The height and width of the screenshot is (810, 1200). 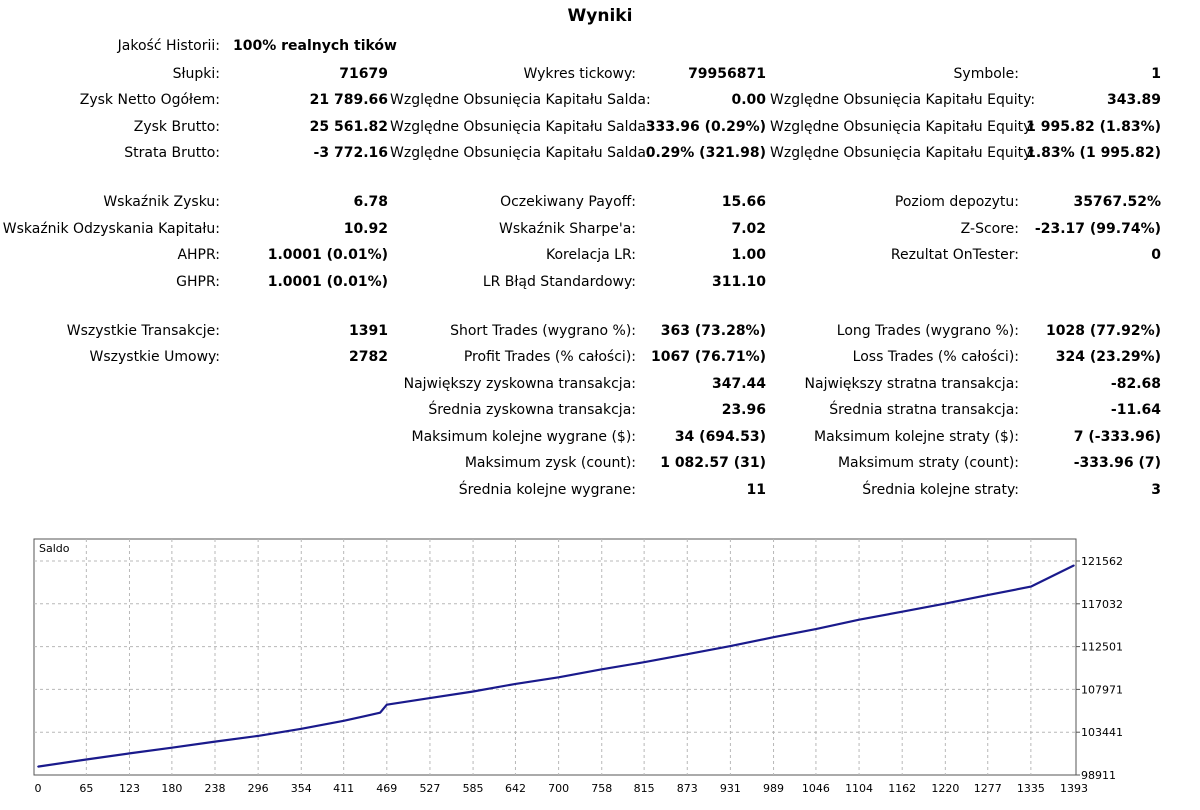 I want to click on stat-value: 363 (73.28%), so click(x=713, y=331).